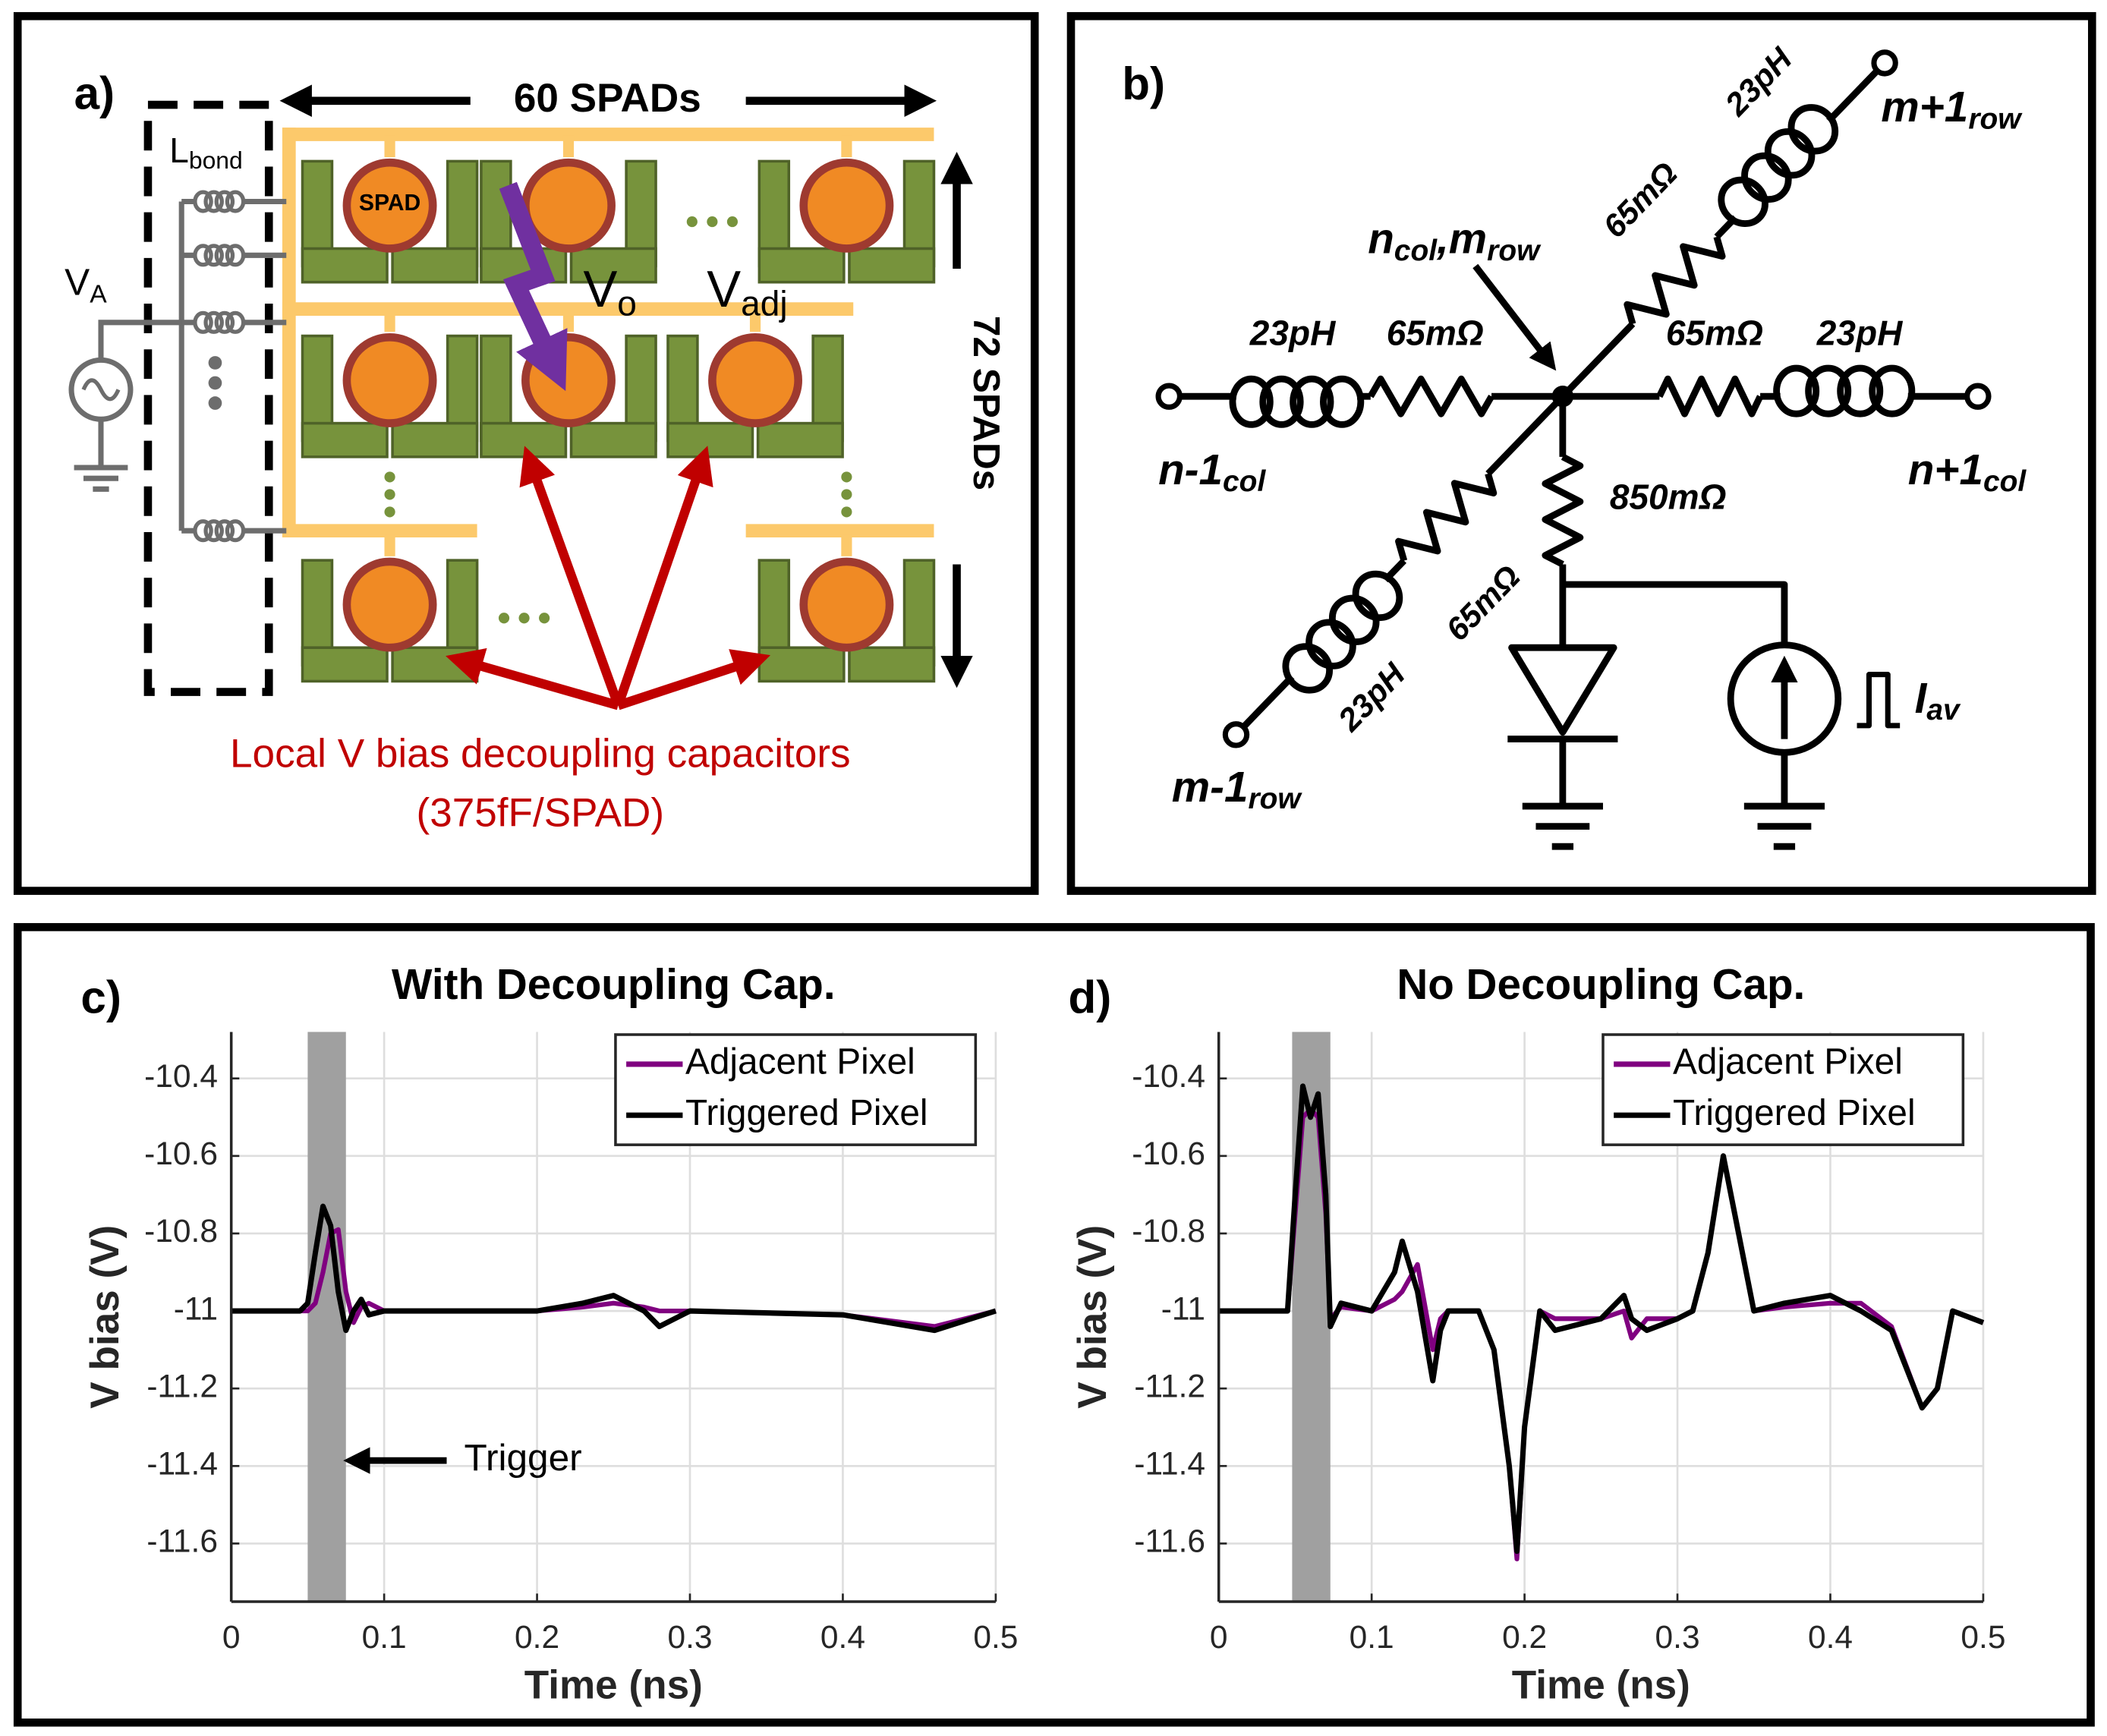 This screenshot has width=2107, height=1736. Describe the element at coordinates (540, 754) in the screenshot. I see `caption: Local V bias decoupling capacitors` at that location.